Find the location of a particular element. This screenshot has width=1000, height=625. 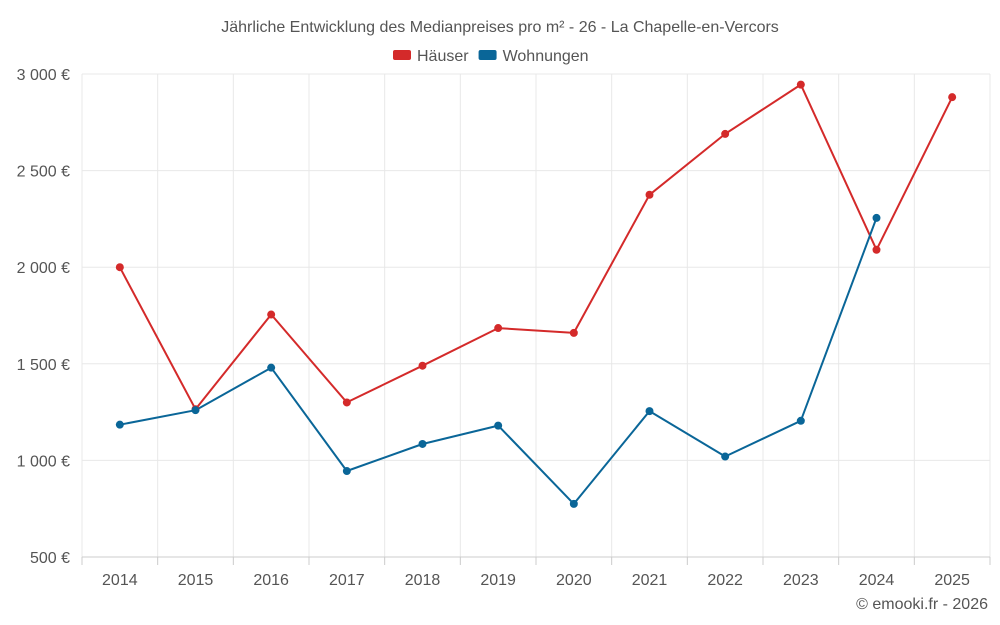

x-tick-label: 2020 is located at coordinates (574, 580).